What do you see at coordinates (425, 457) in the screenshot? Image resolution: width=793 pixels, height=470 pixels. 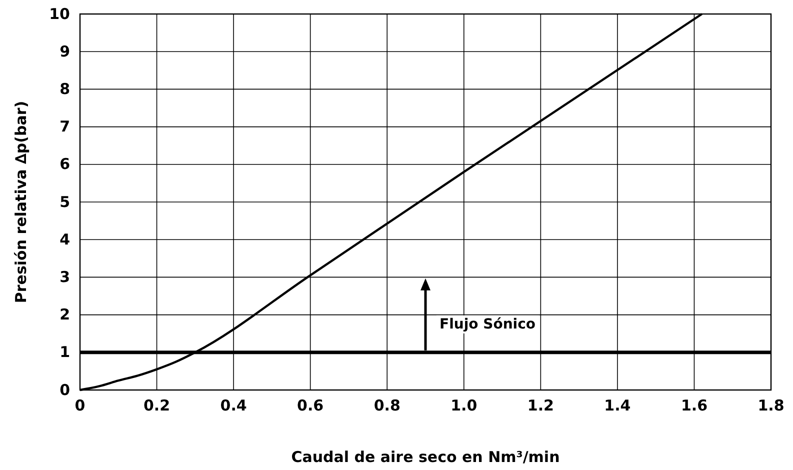 I see `x-axis-title: Caudal de aire seco en Nm³/min` at bounding box center [425, 457].